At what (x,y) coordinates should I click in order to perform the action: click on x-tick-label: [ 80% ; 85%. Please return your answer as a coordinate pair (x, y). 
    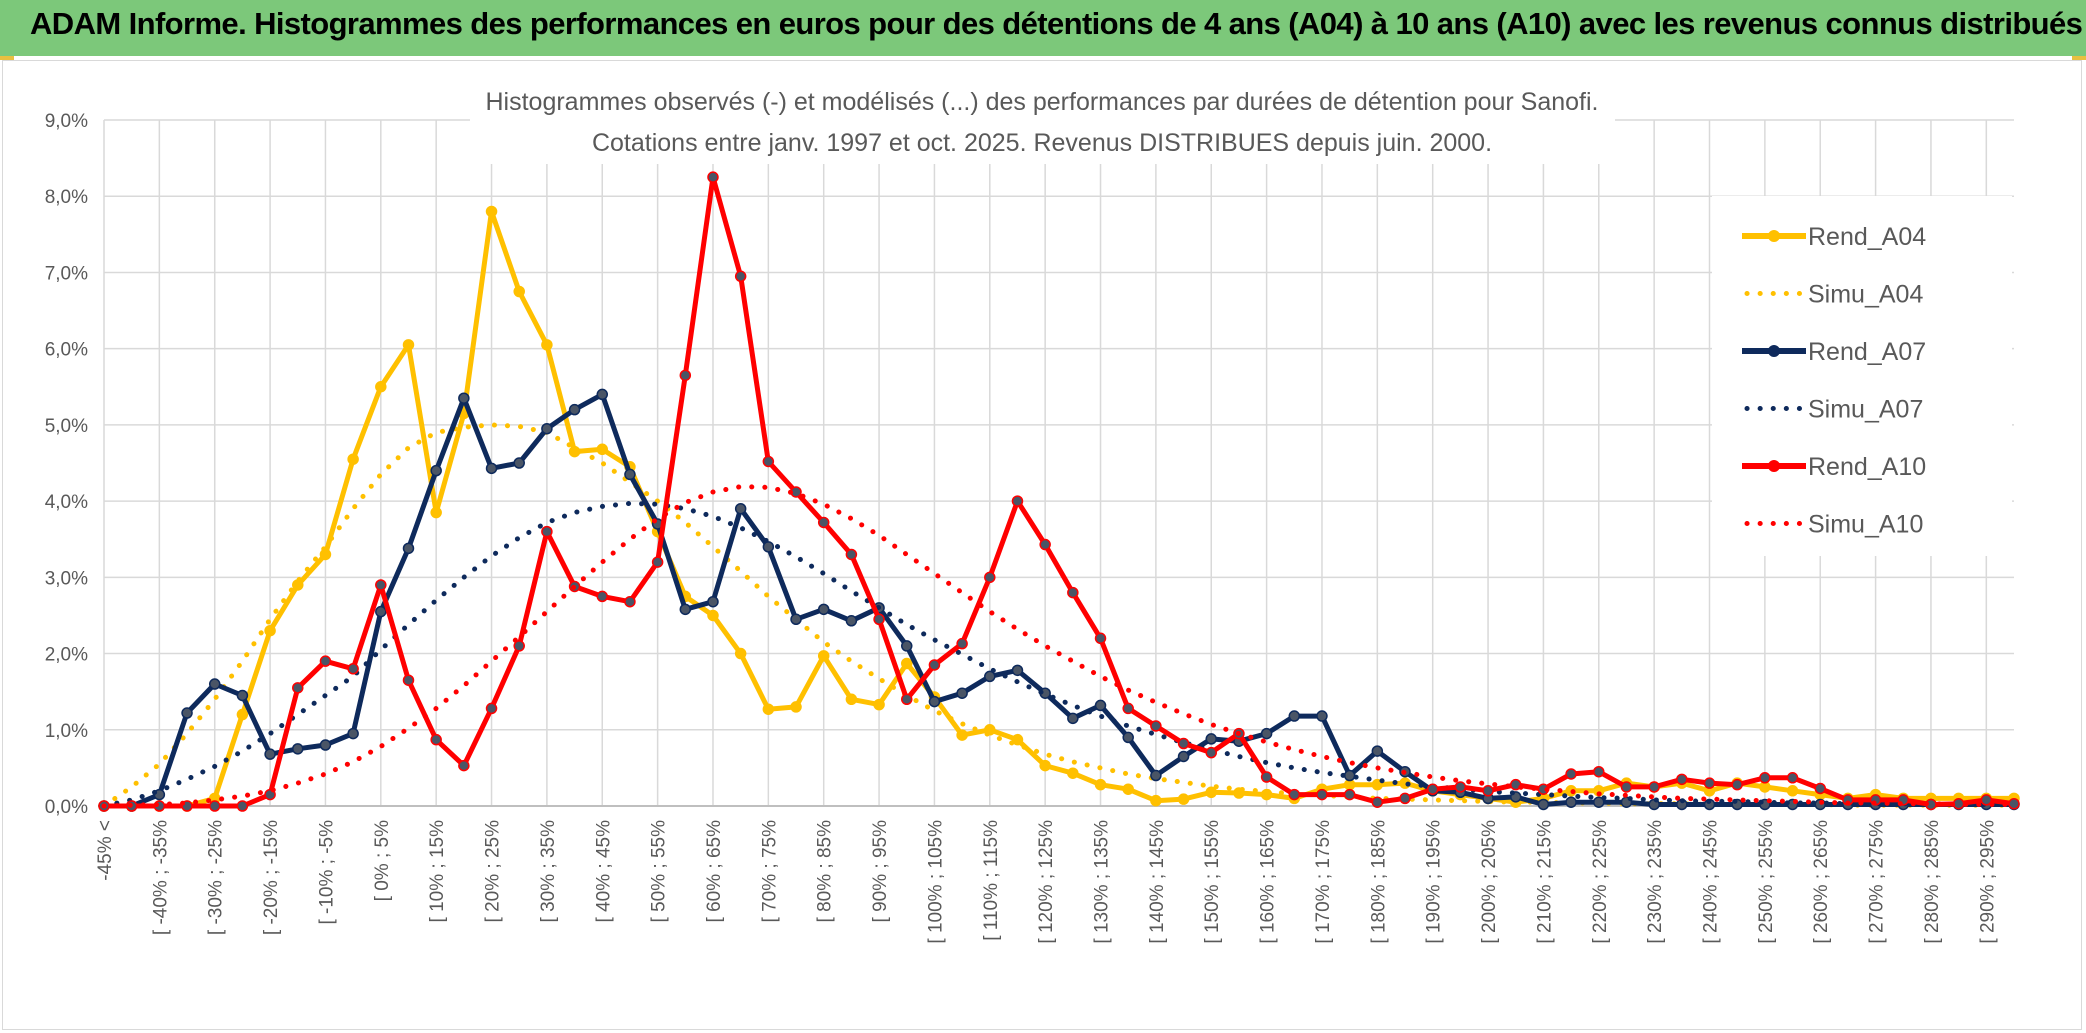
    Looking at the image, I should click on (825, 871).